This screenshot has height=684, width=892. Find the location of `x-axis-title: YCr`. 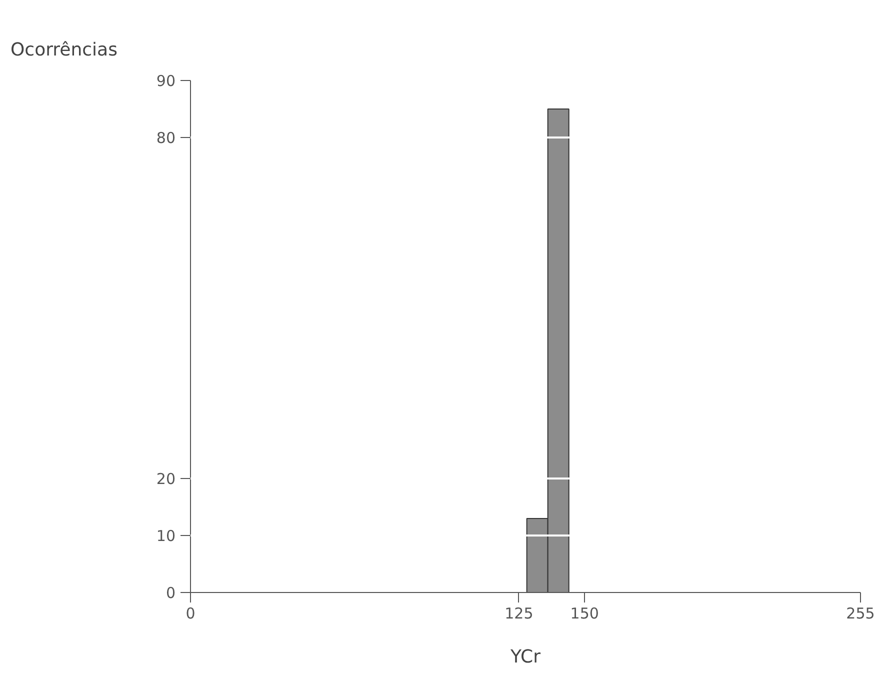

x-axis-title: YCr is located at coordinates (526, 657).